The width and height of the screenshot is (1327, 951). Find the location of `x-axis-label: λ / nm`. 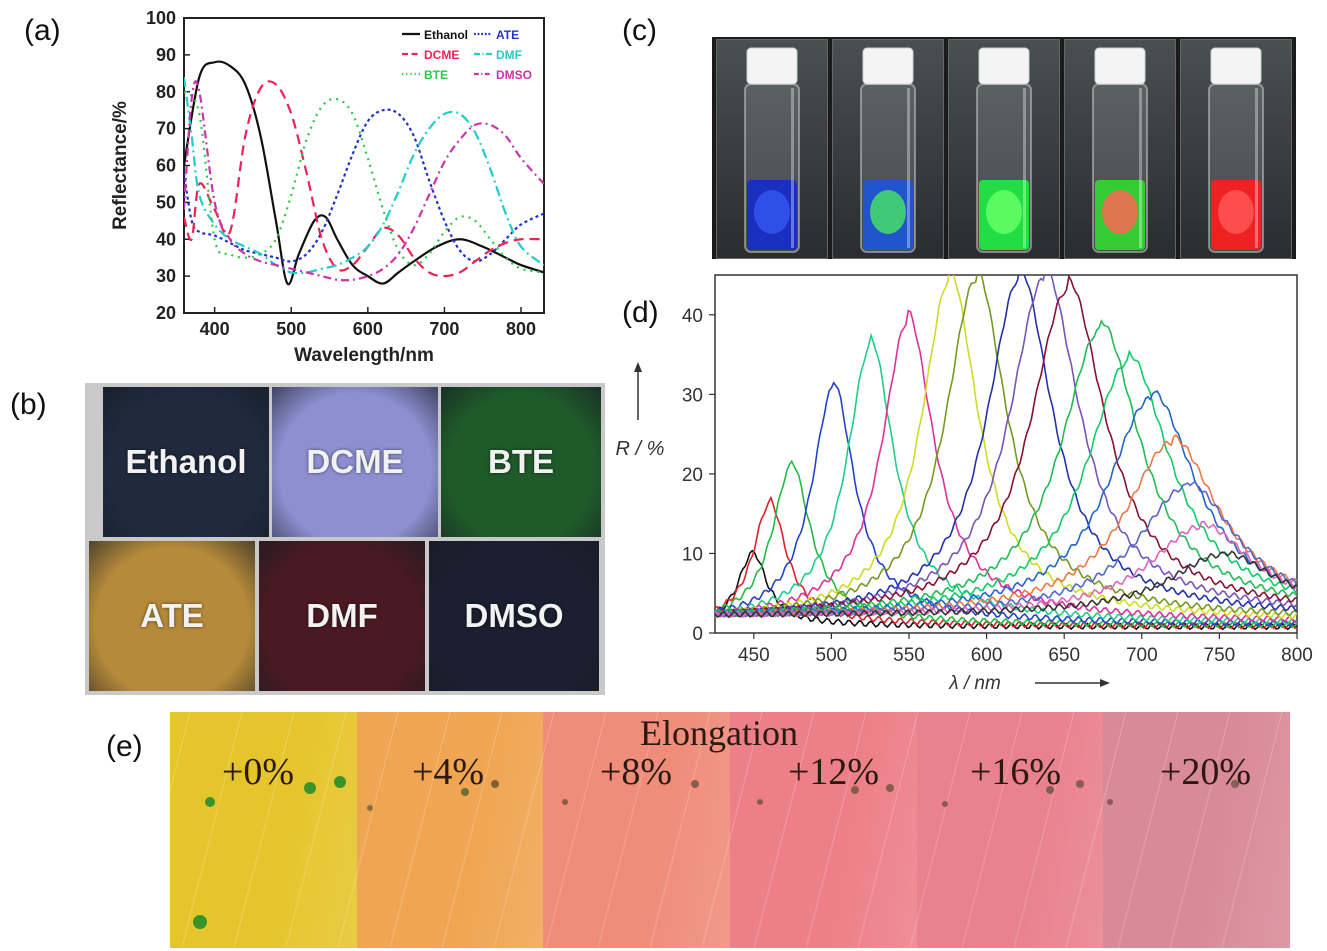

x-axis-label: λ / nm is located at coordinates (974, 683).